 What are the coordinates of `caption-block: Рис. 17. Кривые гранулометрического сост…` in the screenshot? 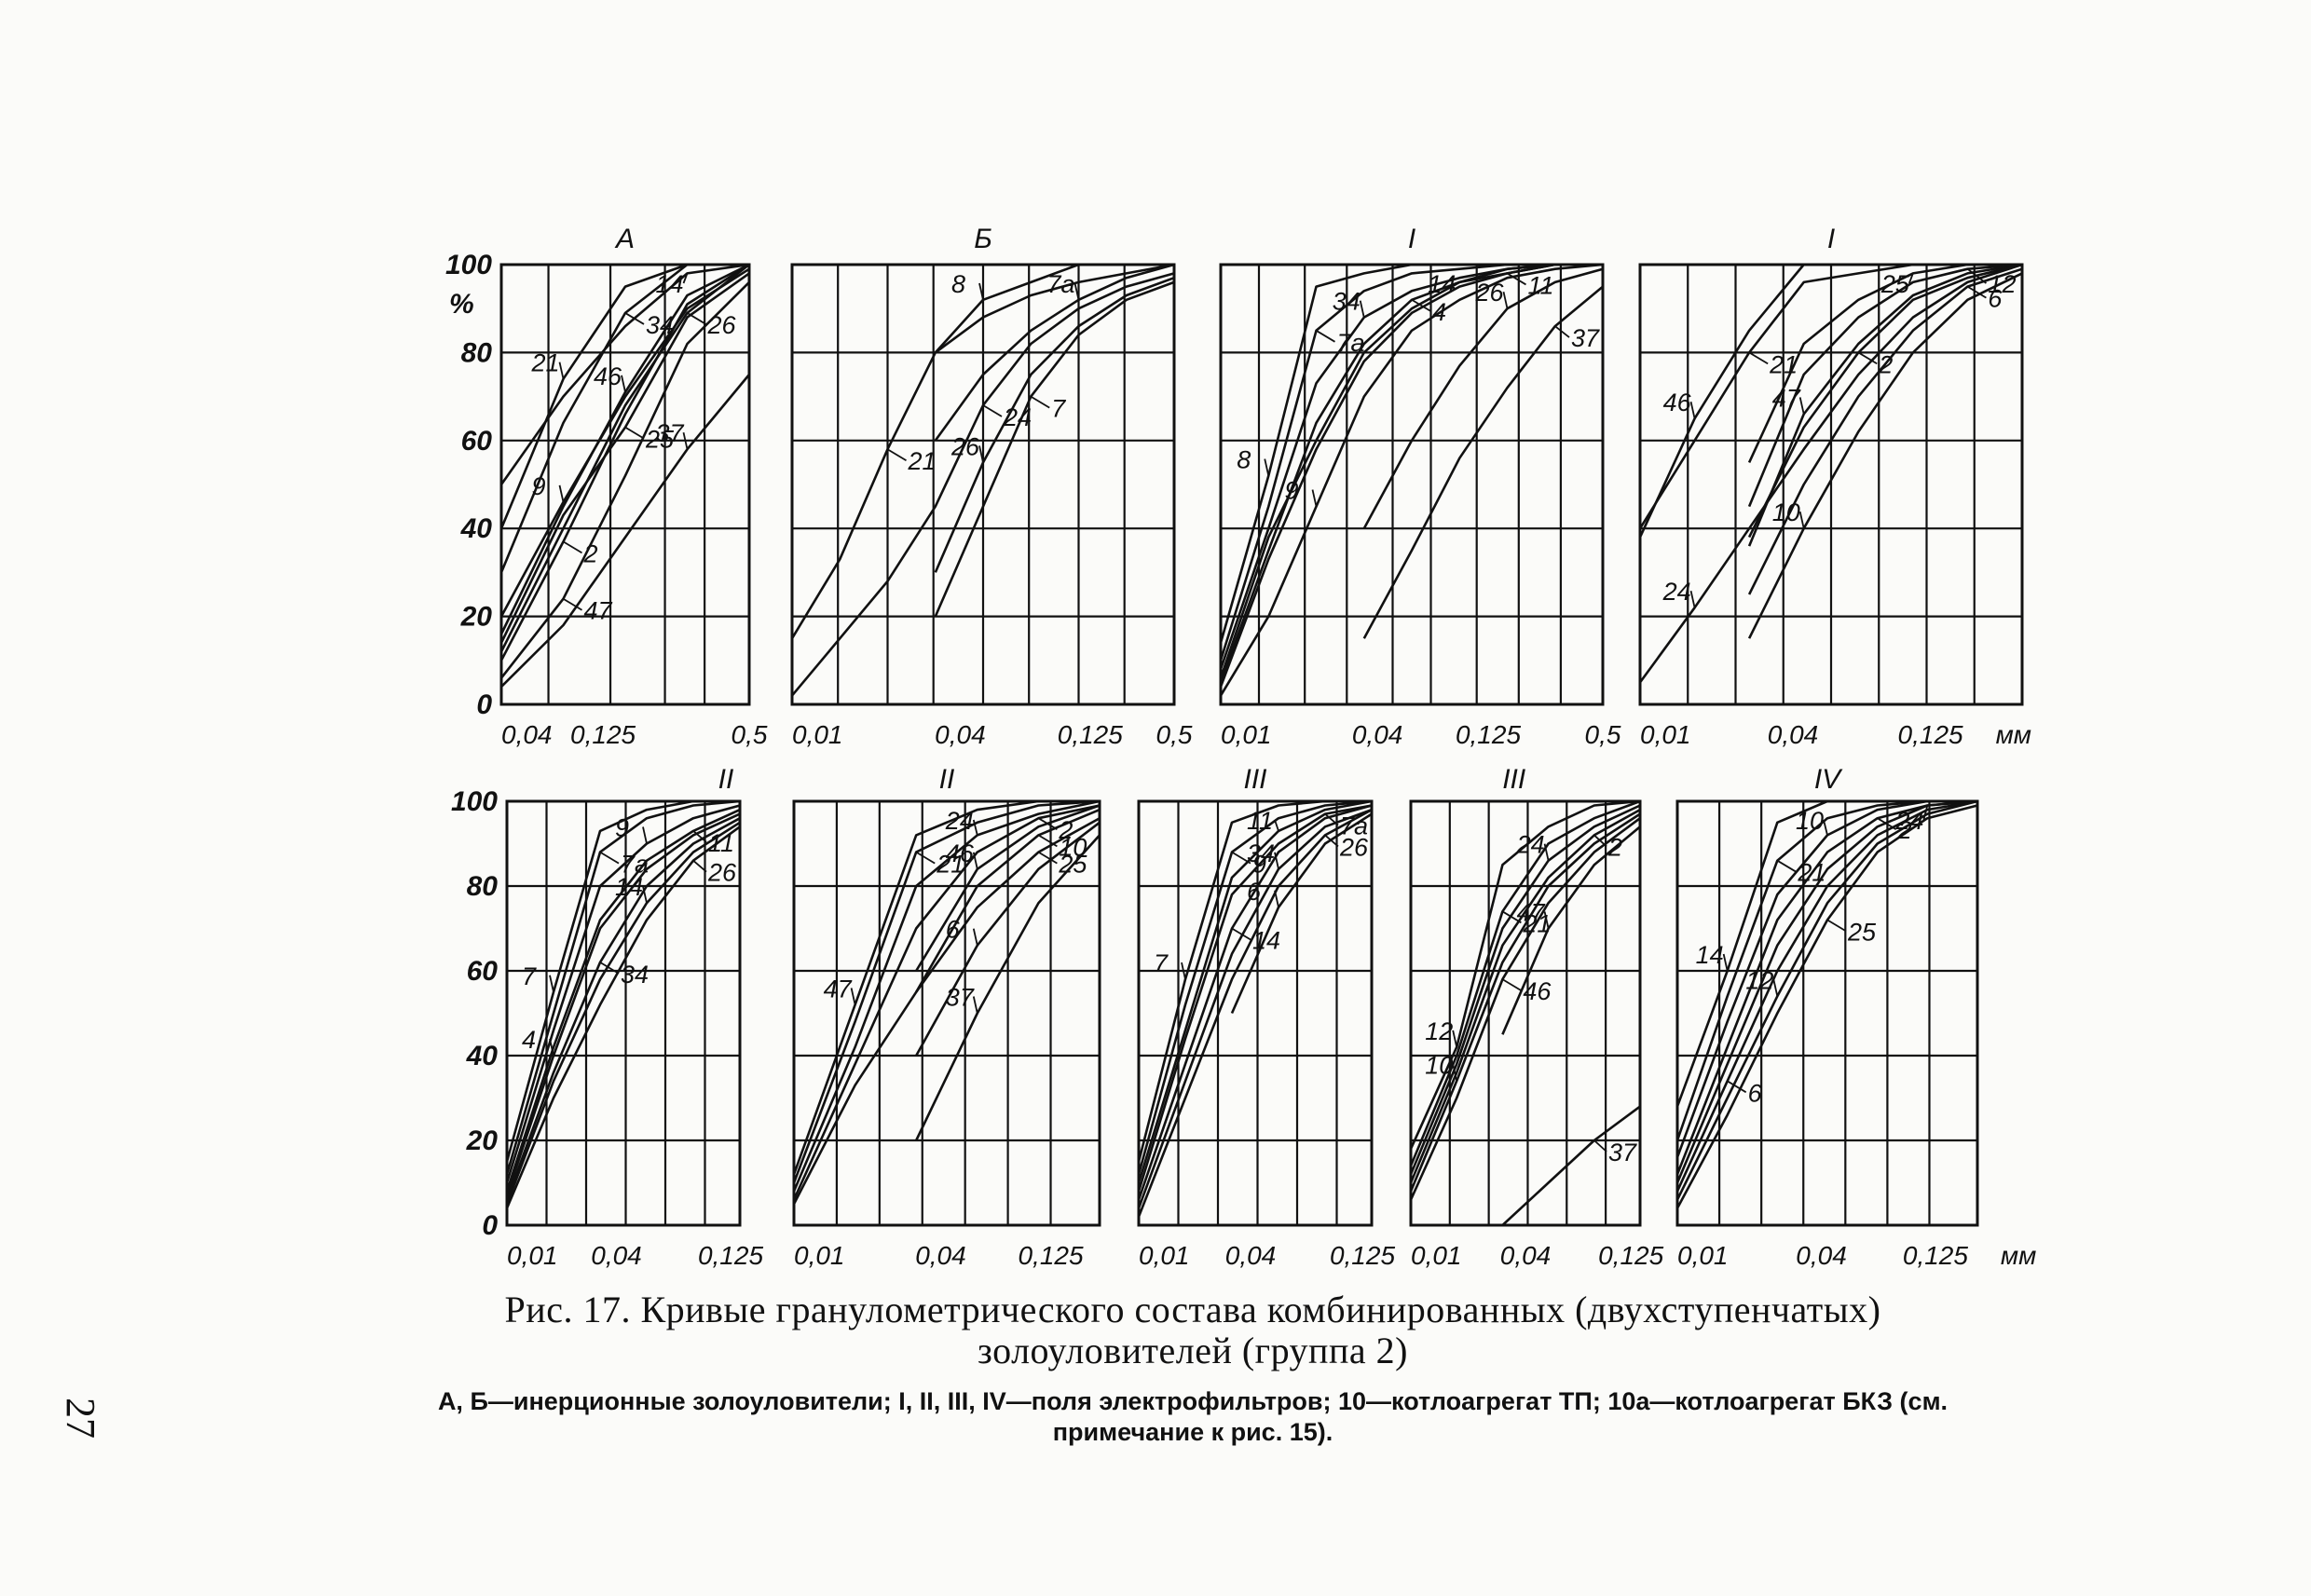 It's located at (1192, 1368).